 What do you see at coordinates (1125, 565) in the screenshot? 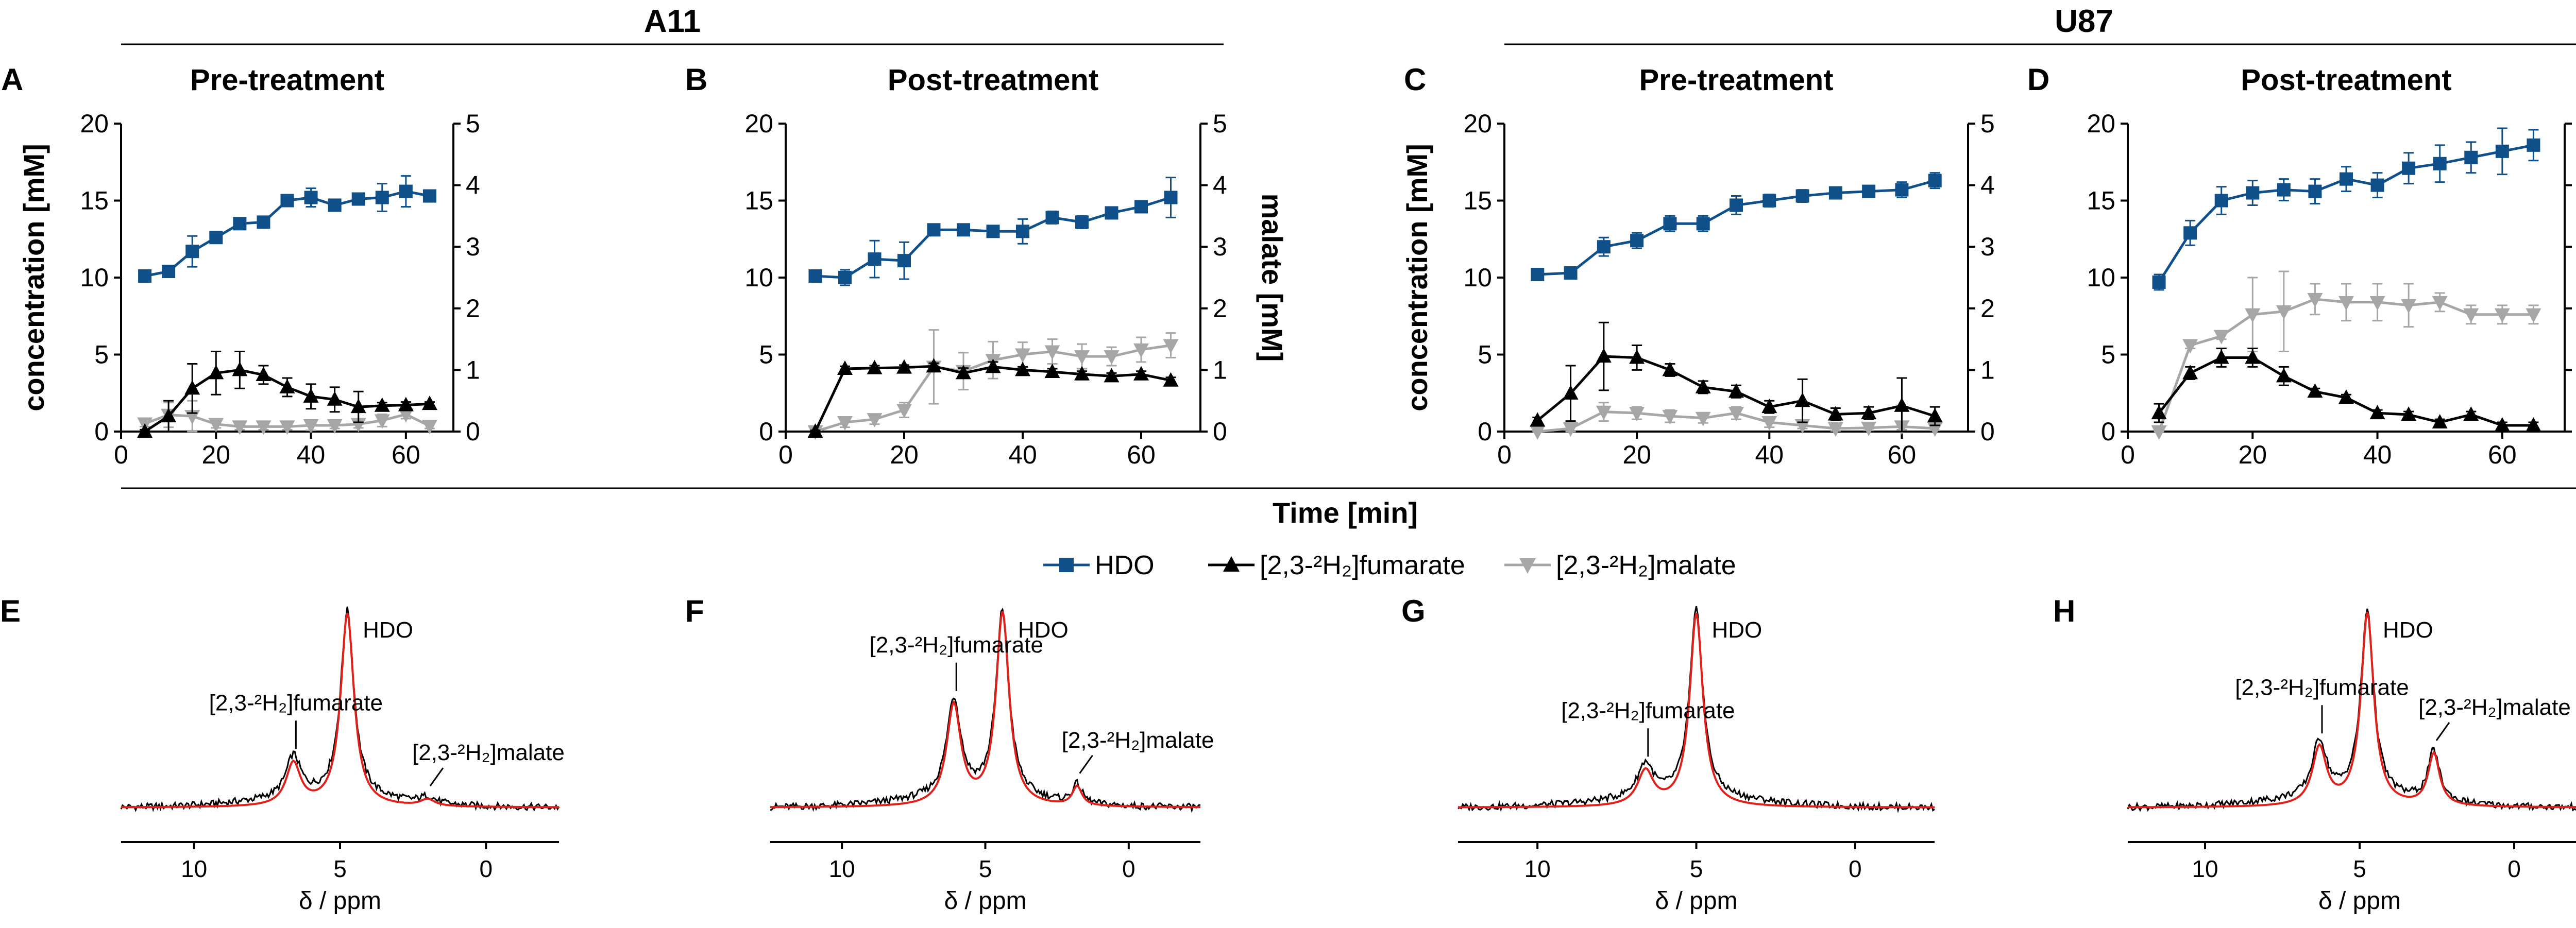
I see `legend-label-hdo: HDO` at bounding box center [1125, 565].